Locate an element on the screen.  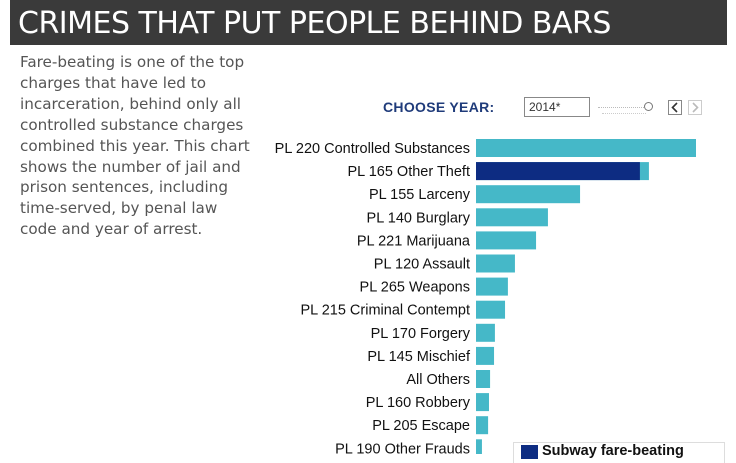
year-input: 2014* is located at coordinates (557, 107).